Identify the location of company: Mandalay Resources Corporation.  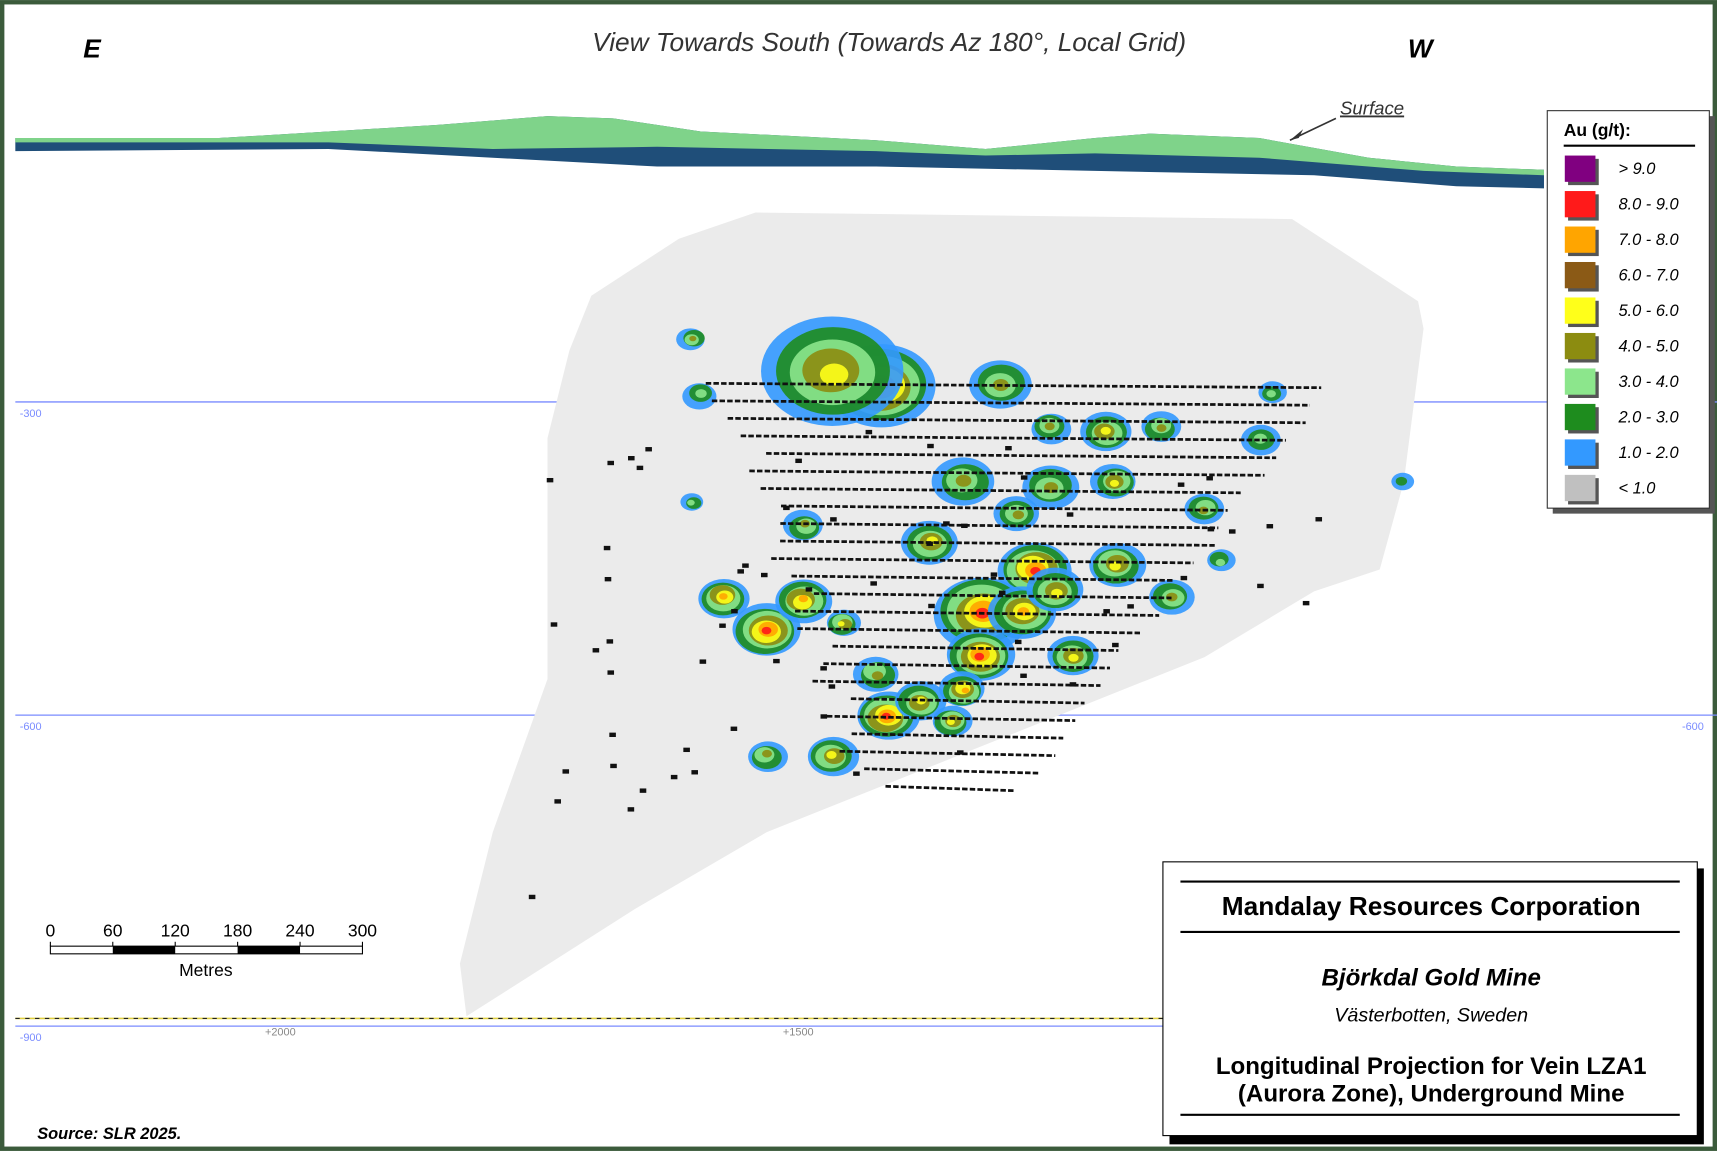
(1431, 906).